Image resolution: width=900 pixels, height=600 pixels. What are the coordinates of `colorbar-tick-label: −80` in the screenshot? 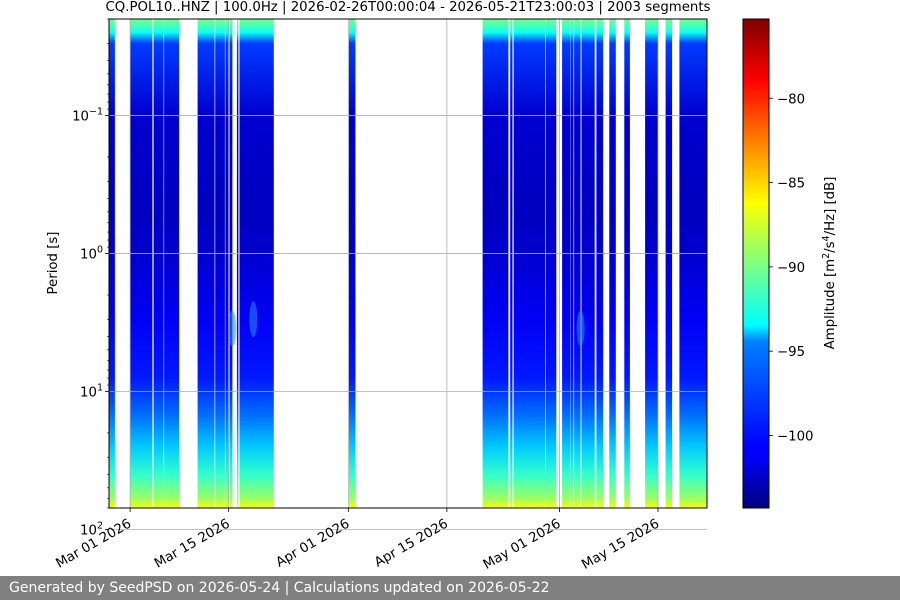 It's located at (791, 99).